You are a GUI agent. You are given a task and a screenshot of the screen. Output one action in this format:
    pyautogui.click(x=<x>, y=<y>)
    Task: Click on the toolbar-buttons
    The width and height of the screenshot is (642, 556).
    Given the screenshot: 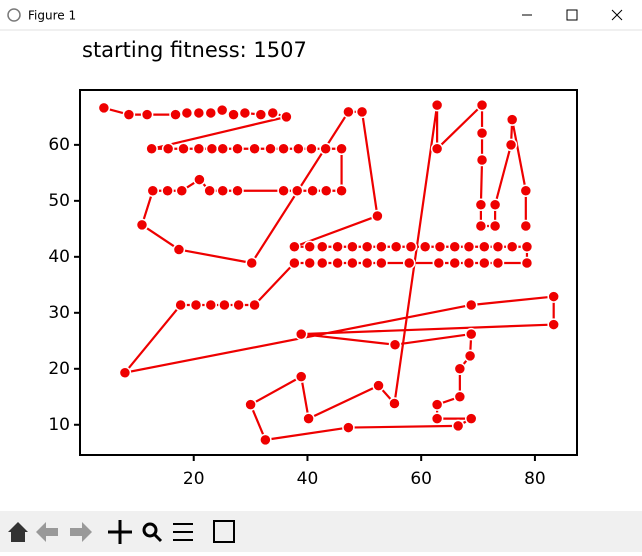 What is the action you would take?
    pyautogui.click(x=121, y=532)
    